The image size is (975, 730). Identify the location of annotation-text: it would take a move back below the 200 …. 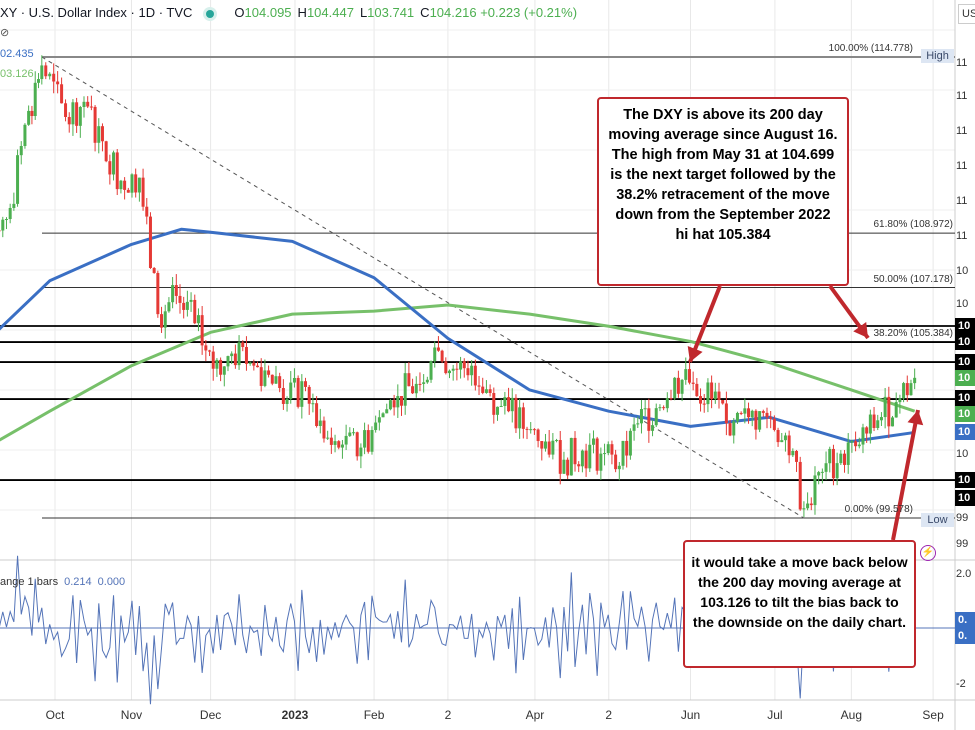
(799, 592).